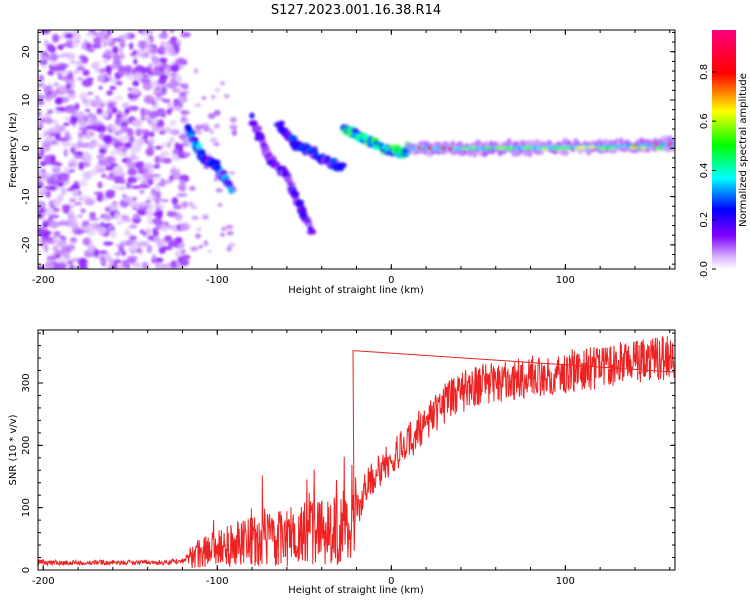  Describe the element at coordinates (704, 269) in the screenshot. I see `colorbar-tick-label: 0.0` at that location.